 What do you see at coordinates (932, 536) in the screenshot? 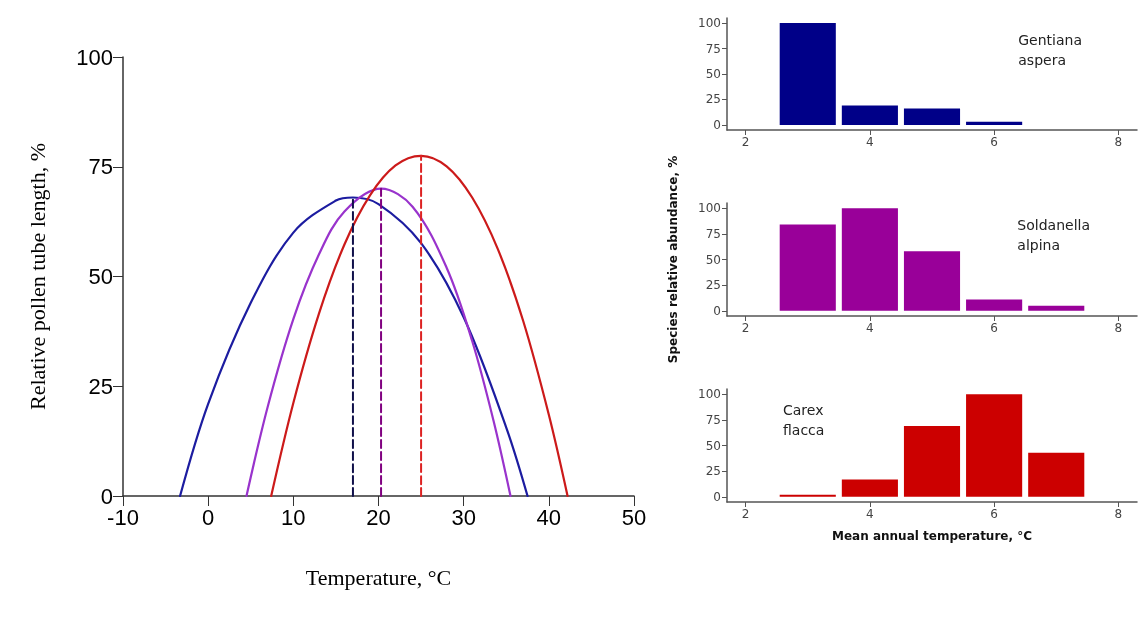
I see `x-axis-title: Mean annual temperature, °C` at bounding box center [932, 536].